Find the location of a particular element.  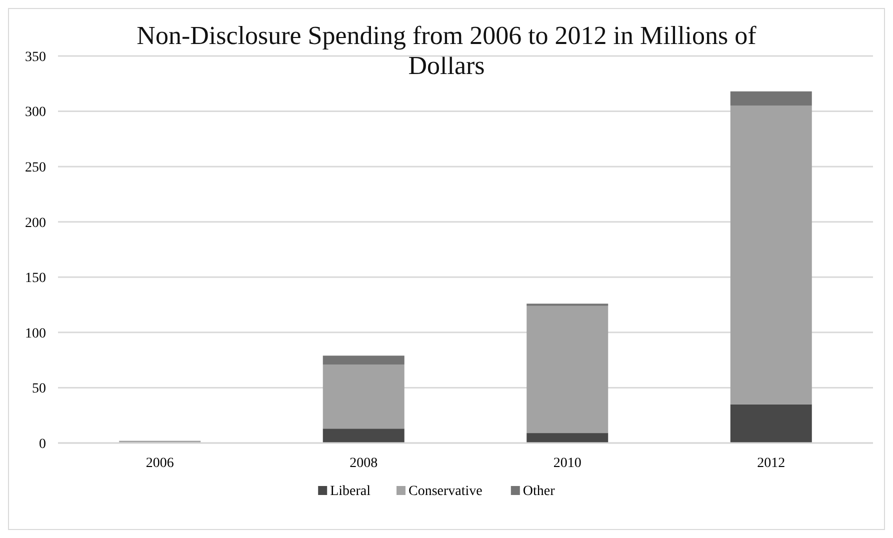

y-tick-label: 200 is located at coordinates (35, 223).